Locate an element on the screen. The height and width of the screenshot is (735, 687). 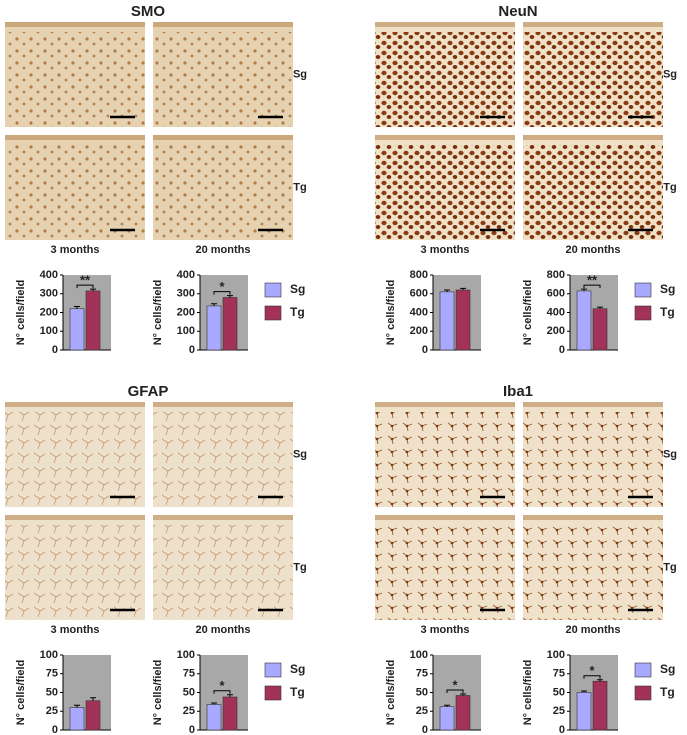
panel-title: SMO is located at coordinates (148, 11).